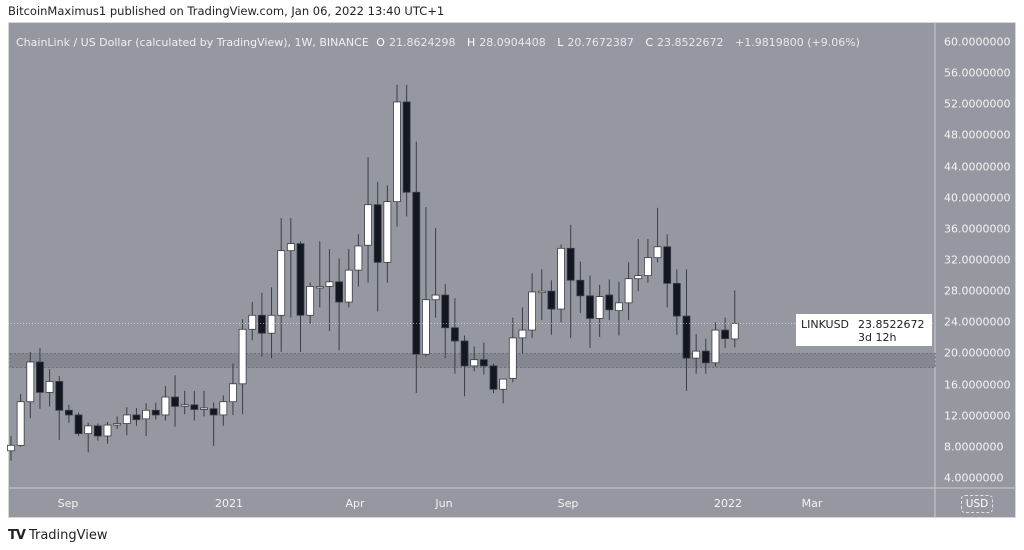  Describe the element at coordinates (977, 291) in the screenshot. I see `price-tick-label: 28.0000000` at that location.